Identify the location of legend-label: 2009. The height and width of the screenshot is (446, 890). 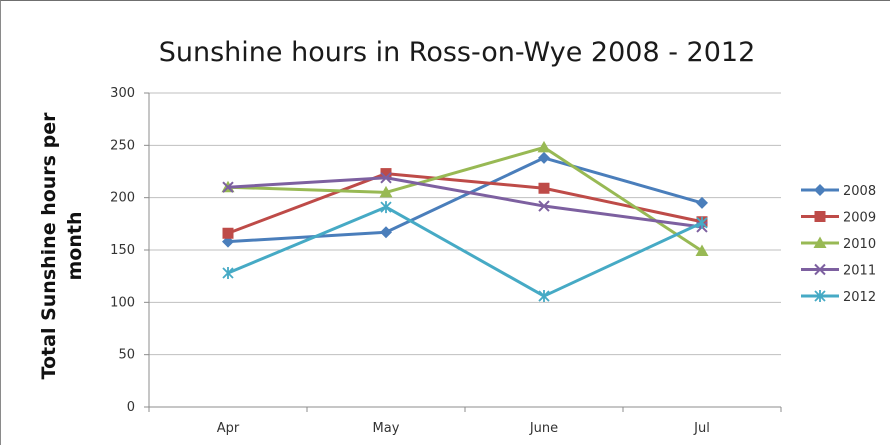
(859, 218).